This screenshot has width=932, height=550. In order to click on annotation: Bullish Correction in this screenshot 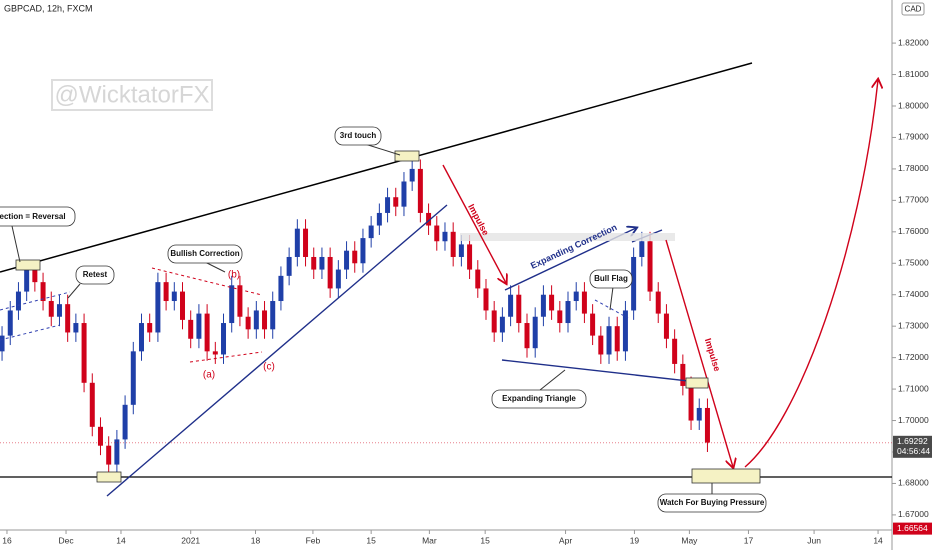, I will do `click(204, 253)`.